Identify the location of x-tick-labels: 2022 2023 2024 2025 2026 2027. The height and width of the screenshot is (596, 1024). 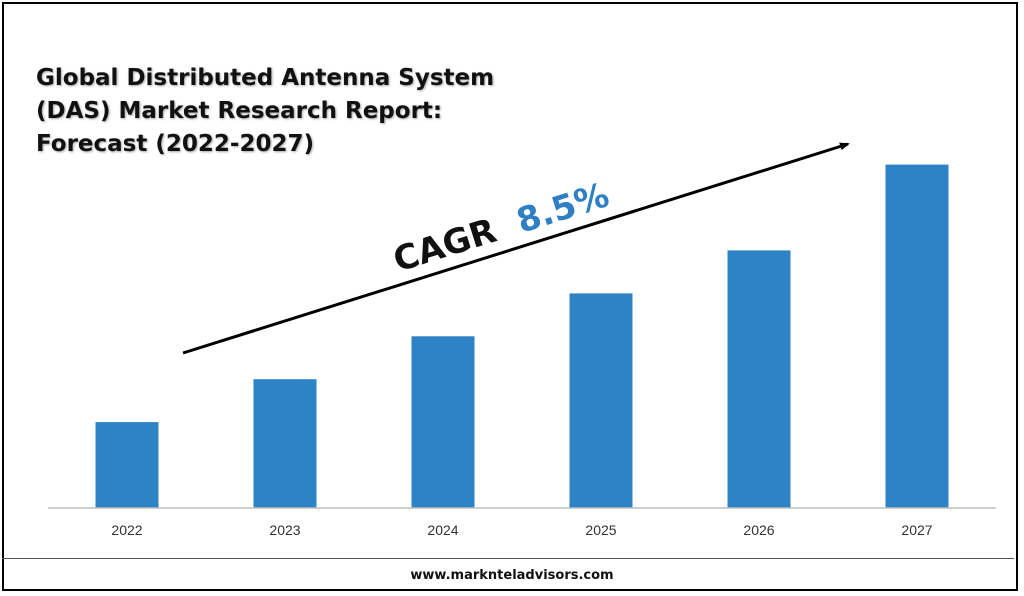
(521, 530).